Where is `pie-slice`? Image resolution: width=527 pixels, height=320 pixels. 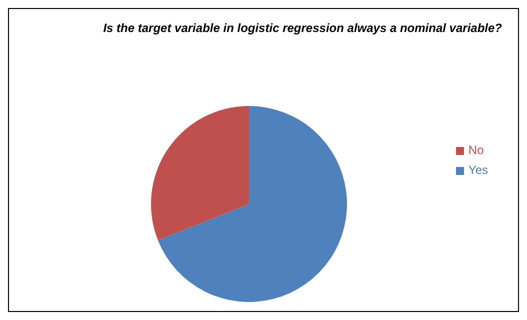
pie-slice is located at coordinates (200, 173).